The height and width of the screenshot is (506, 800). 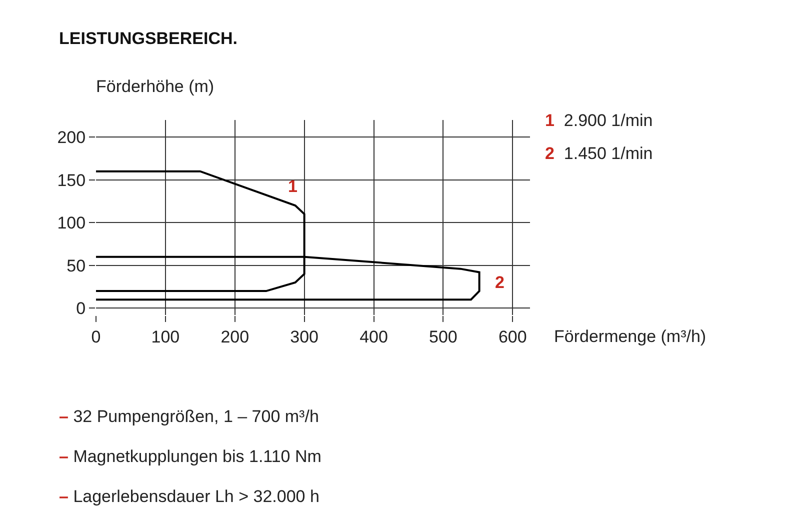 What do you see at coordinates (304, 336) in the screenshot?
I see `x-tick-label: 300` at bounding box center [304, 336].